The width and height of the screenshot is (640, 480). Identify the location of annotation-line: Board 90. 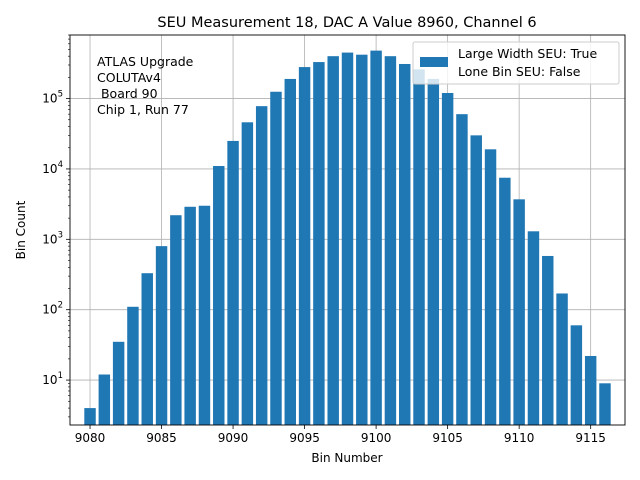
(127, 93).